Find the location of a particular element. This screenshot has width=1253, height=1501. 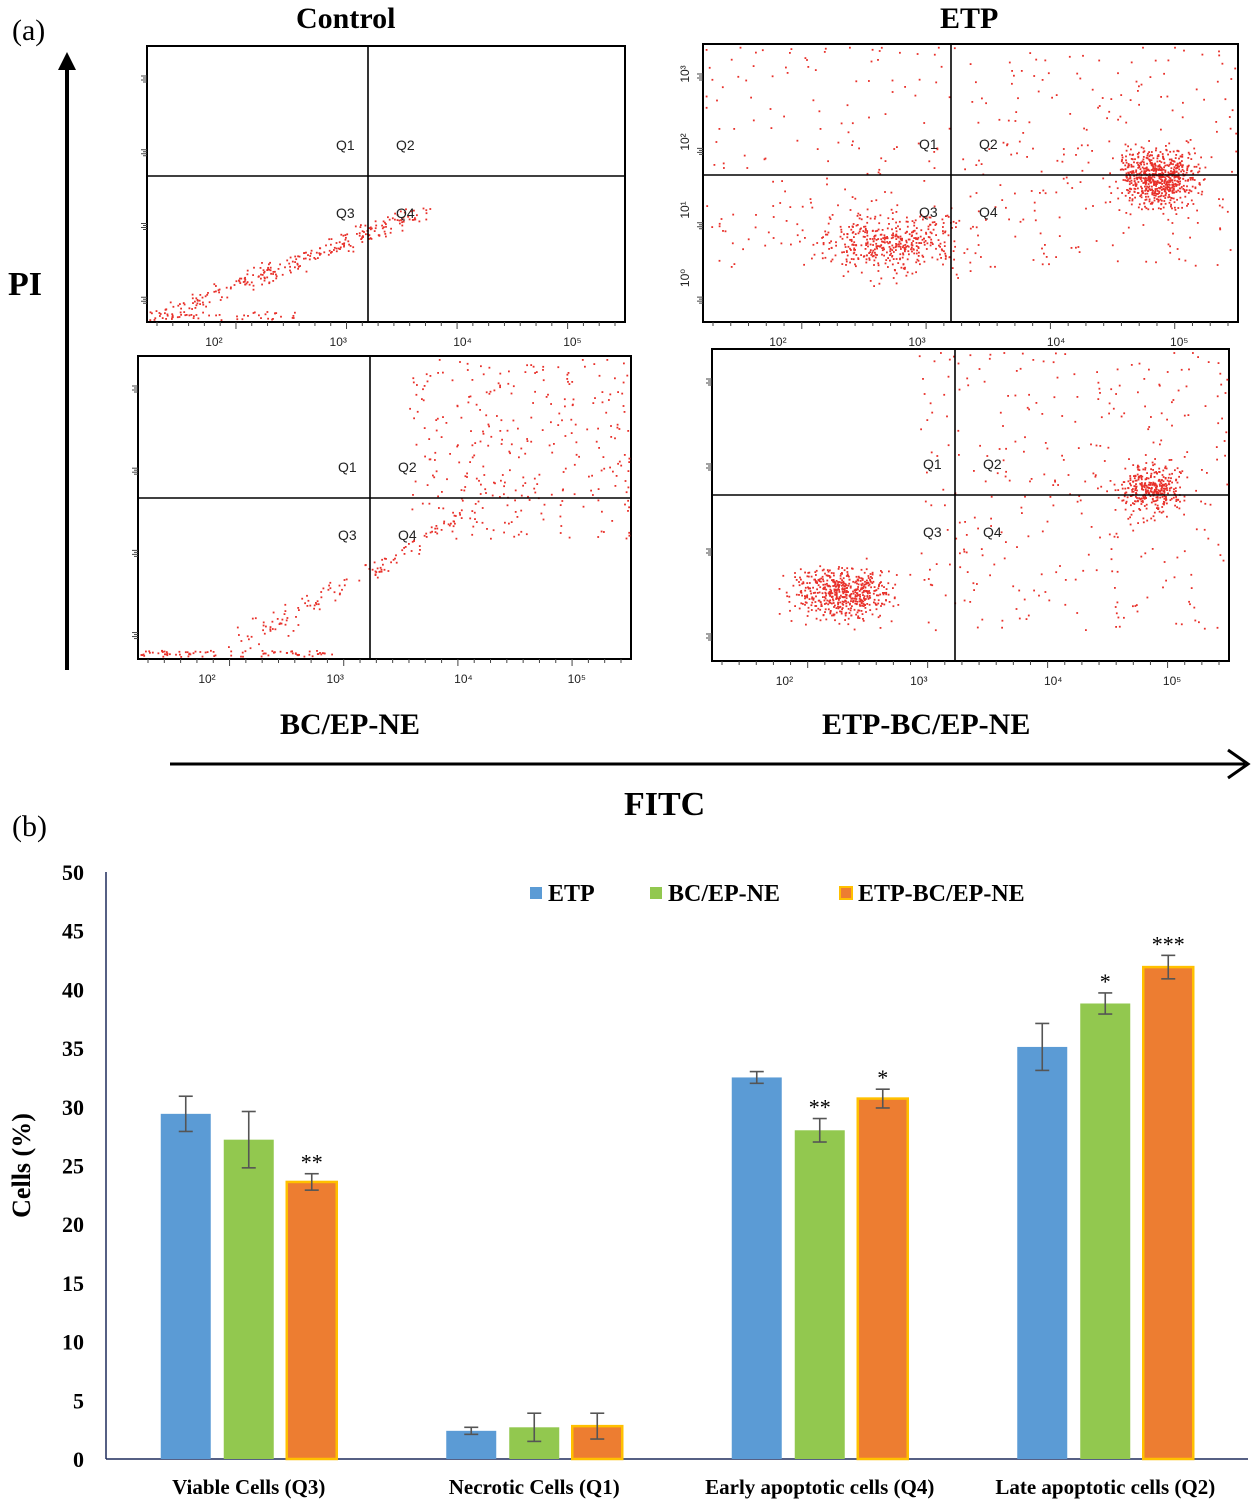

y-tick-label: 20 is located at coordinates (73, 1224).